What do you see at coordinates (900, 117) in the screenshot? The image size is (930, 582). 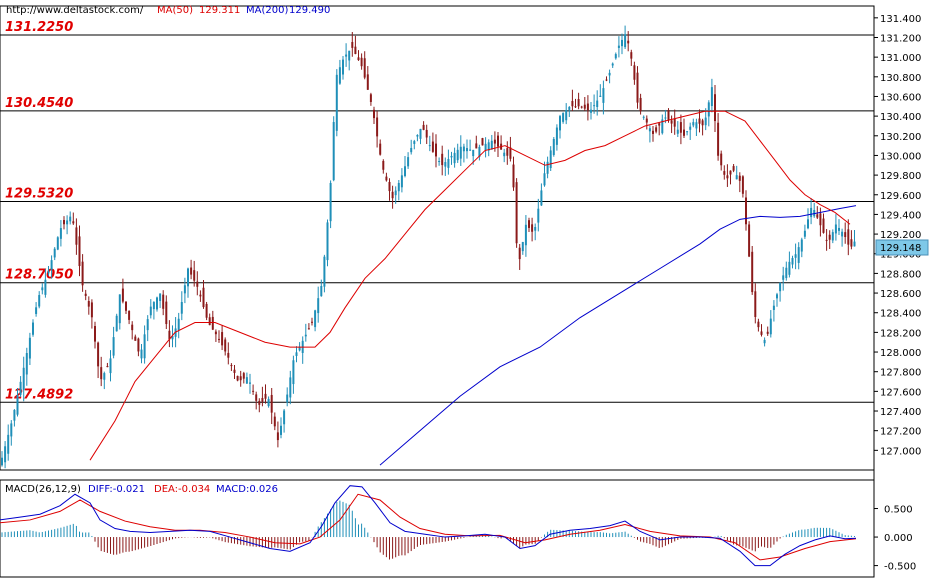 I see `price-tick-label: 130.400` at bounding box center [900, 117].